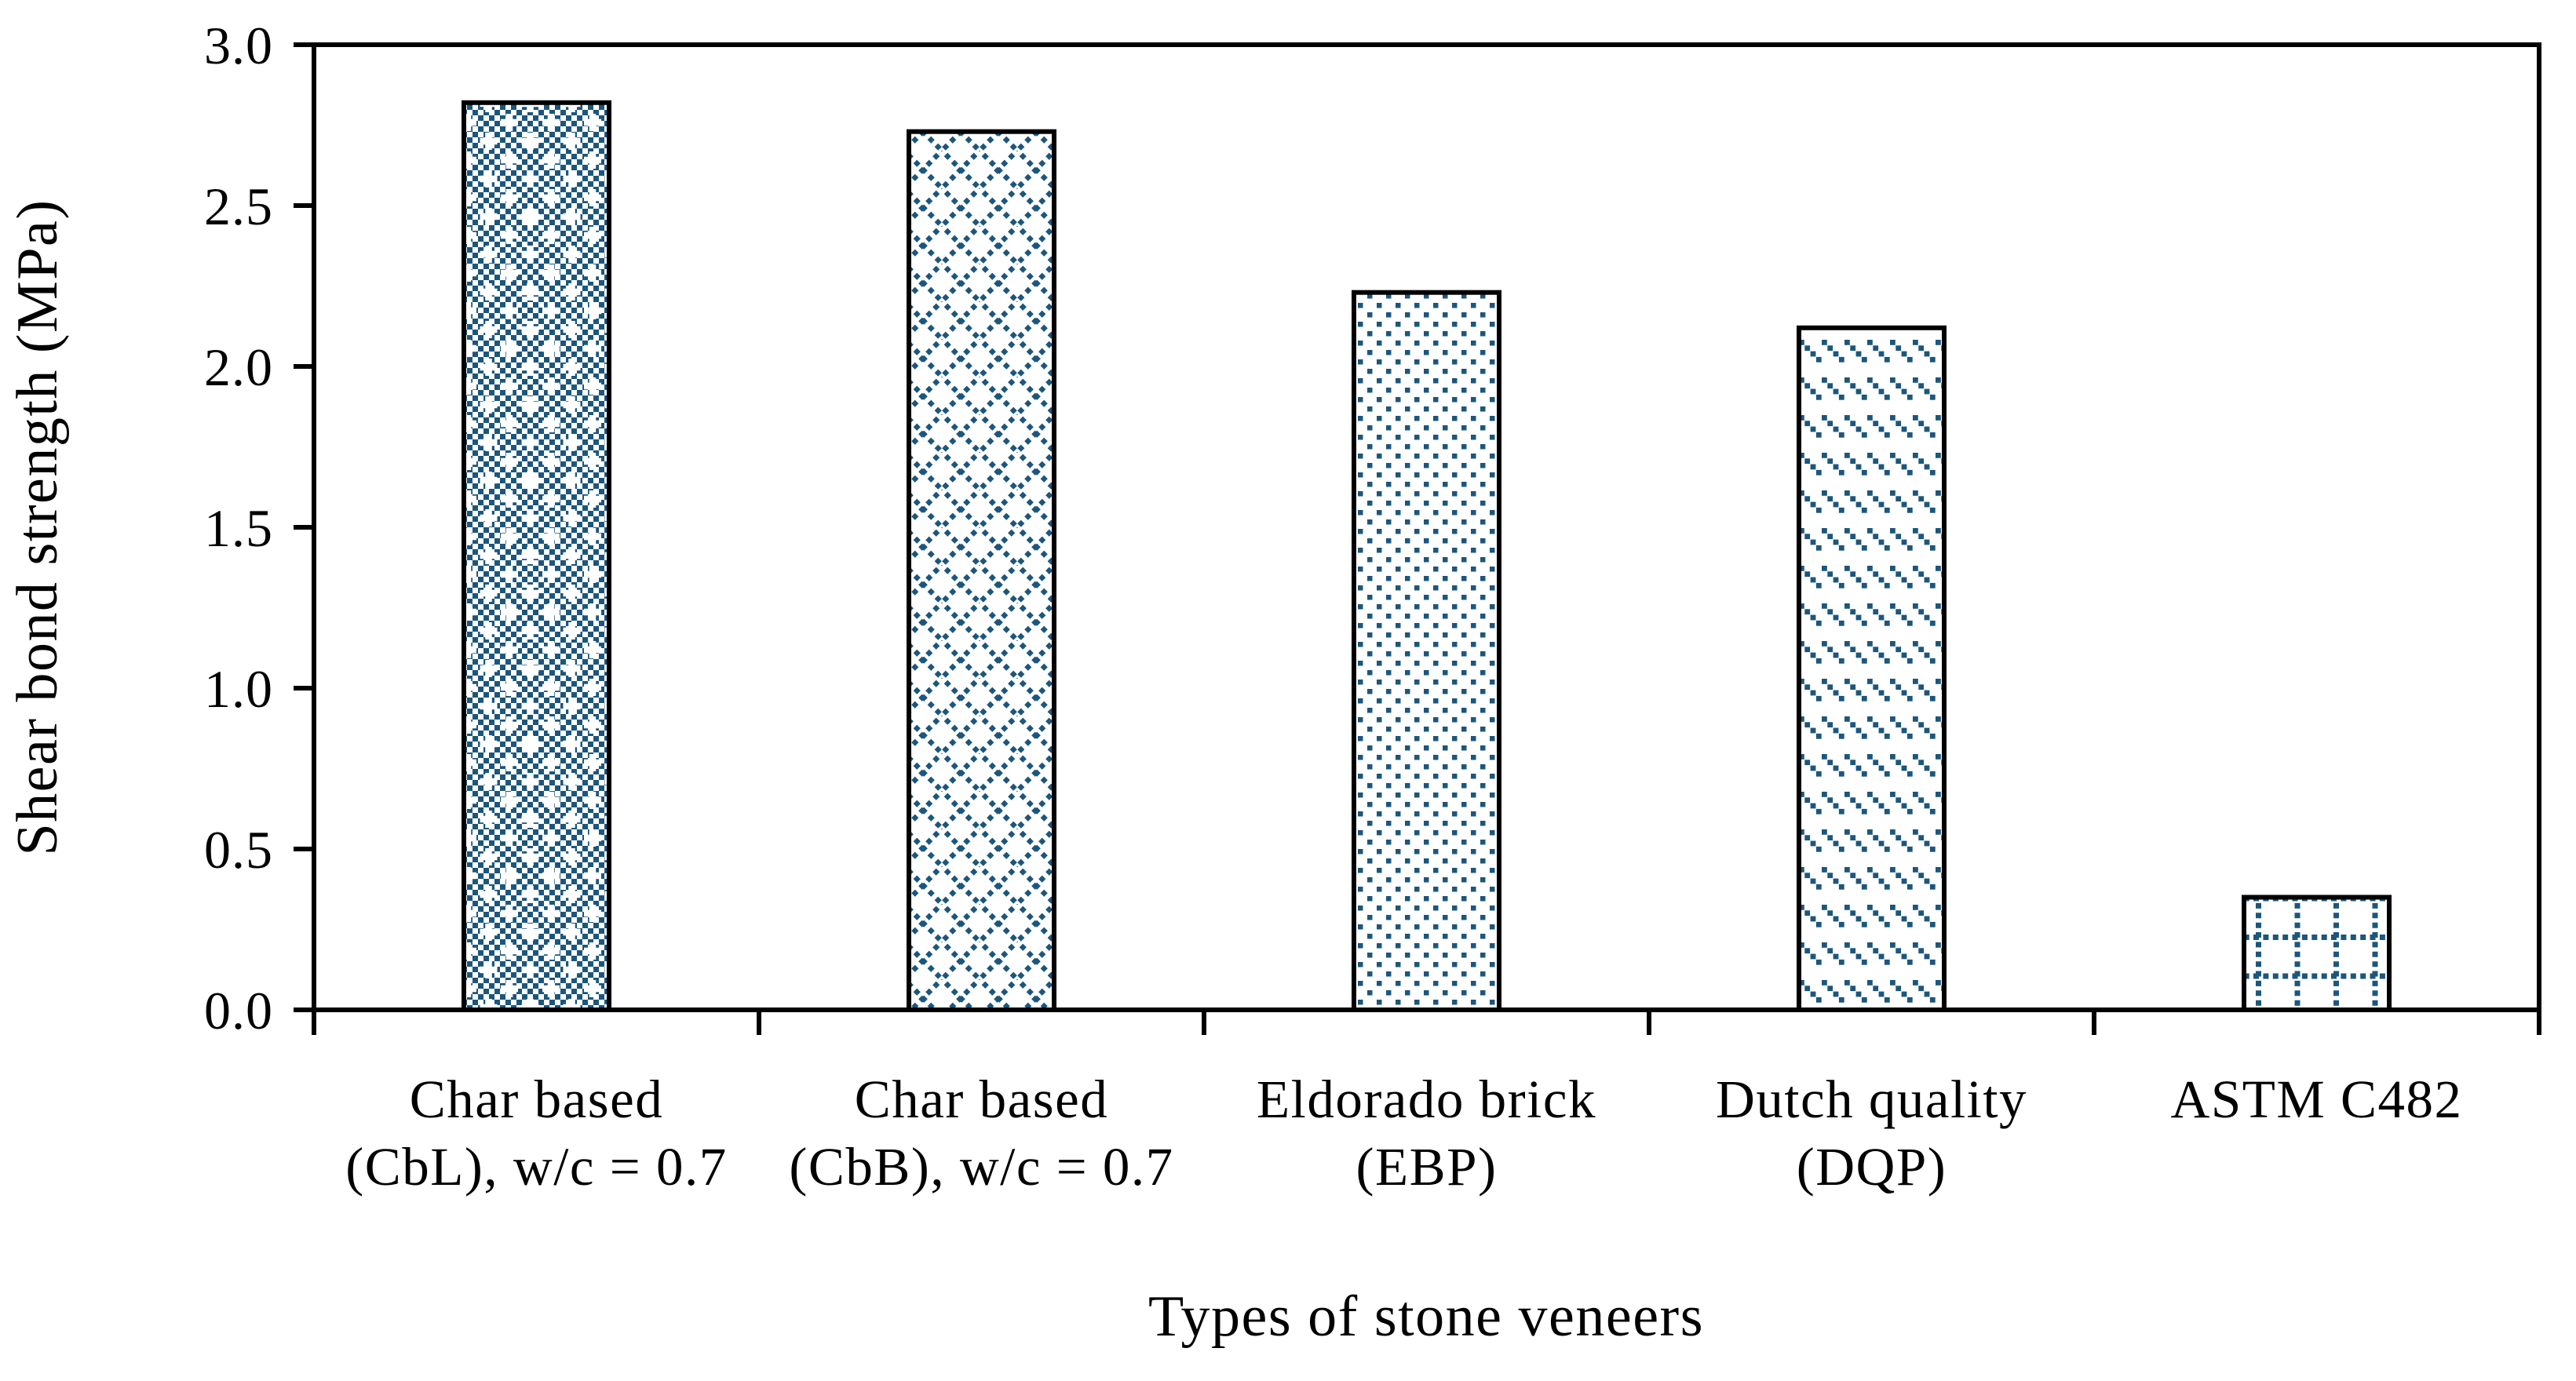 The width and height of the screenshot is (2576, 1381). What do you see at coordinates (1871, 1099) in the screenshot?
I see `x-category-label: Dutch quality` at bounding box center [1871, 1099].